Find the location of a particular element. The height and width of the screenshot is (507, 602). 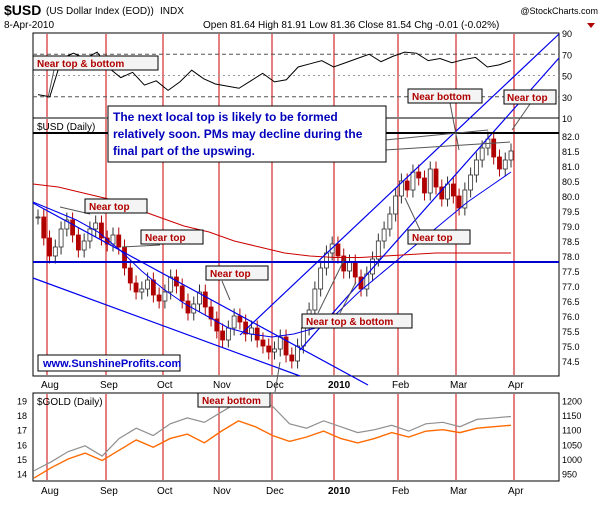

gold-tick-right: 950 is located at coordinates (569, 475).